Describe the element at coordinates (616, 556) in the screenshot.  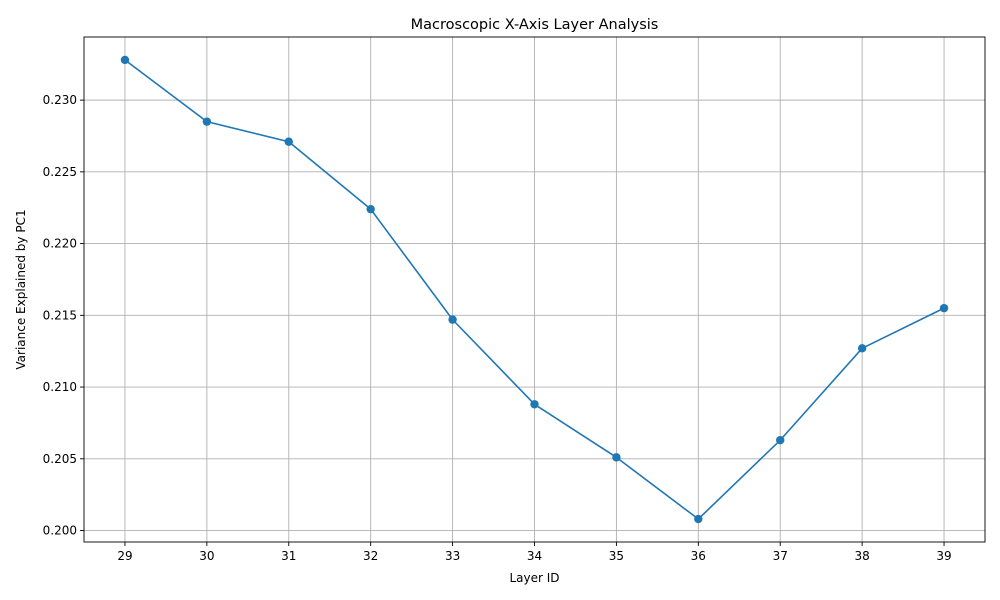
I see `x-tick-label: 35` at that location.